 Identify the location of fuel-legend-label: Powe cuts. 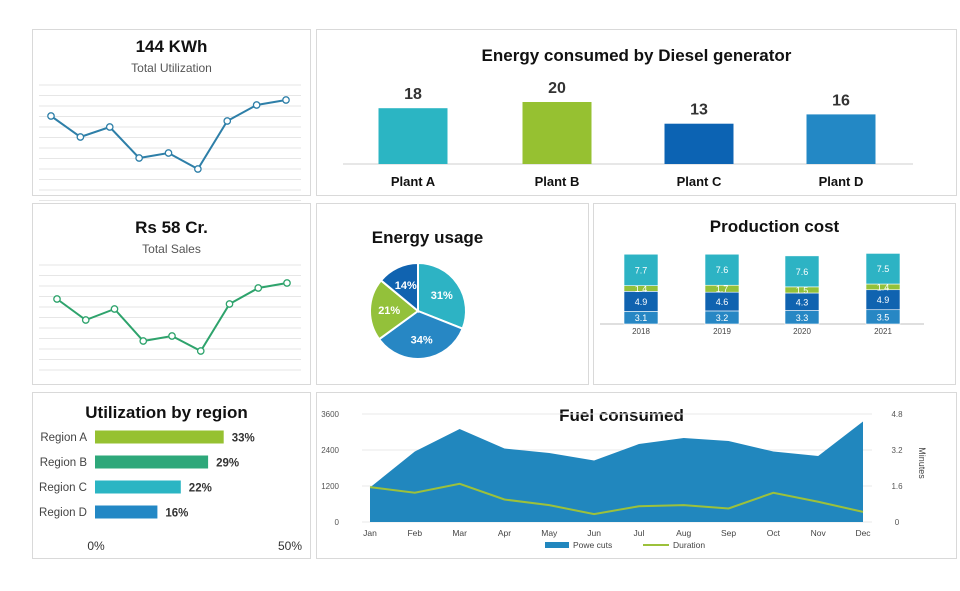
(592, 545).